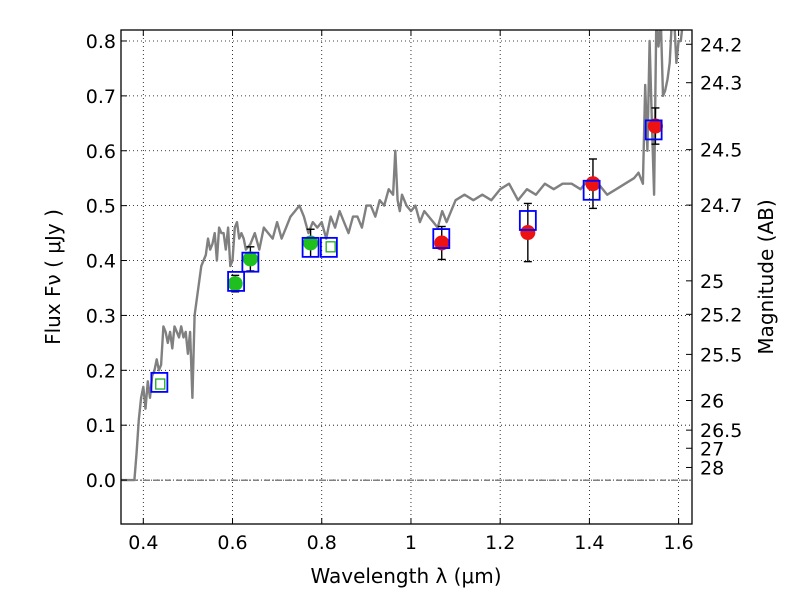  I want to click on y-tick-label: 0.3, so click(101, 316).